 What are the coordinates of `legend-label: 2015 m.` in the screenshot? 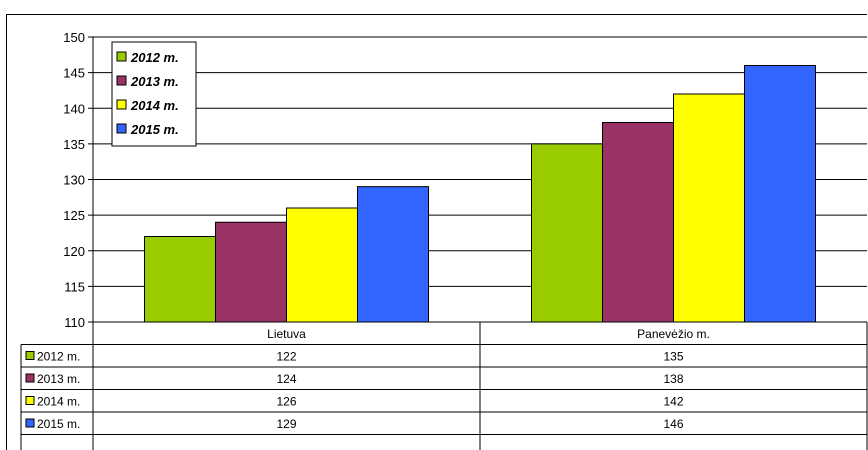 It's located at (154, 129).